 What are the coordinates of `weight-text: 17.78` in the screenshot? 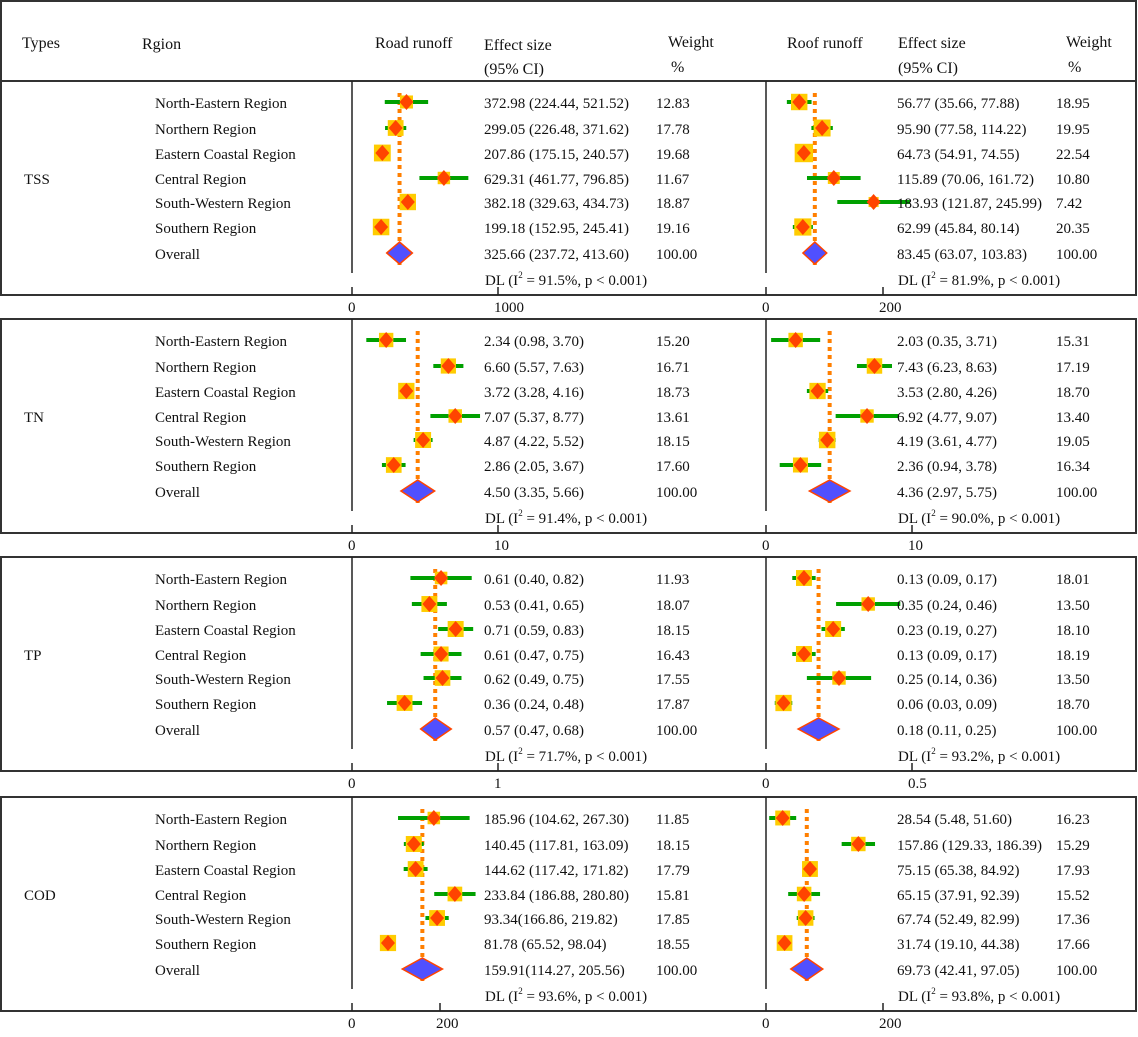 It's located at (673, 130).